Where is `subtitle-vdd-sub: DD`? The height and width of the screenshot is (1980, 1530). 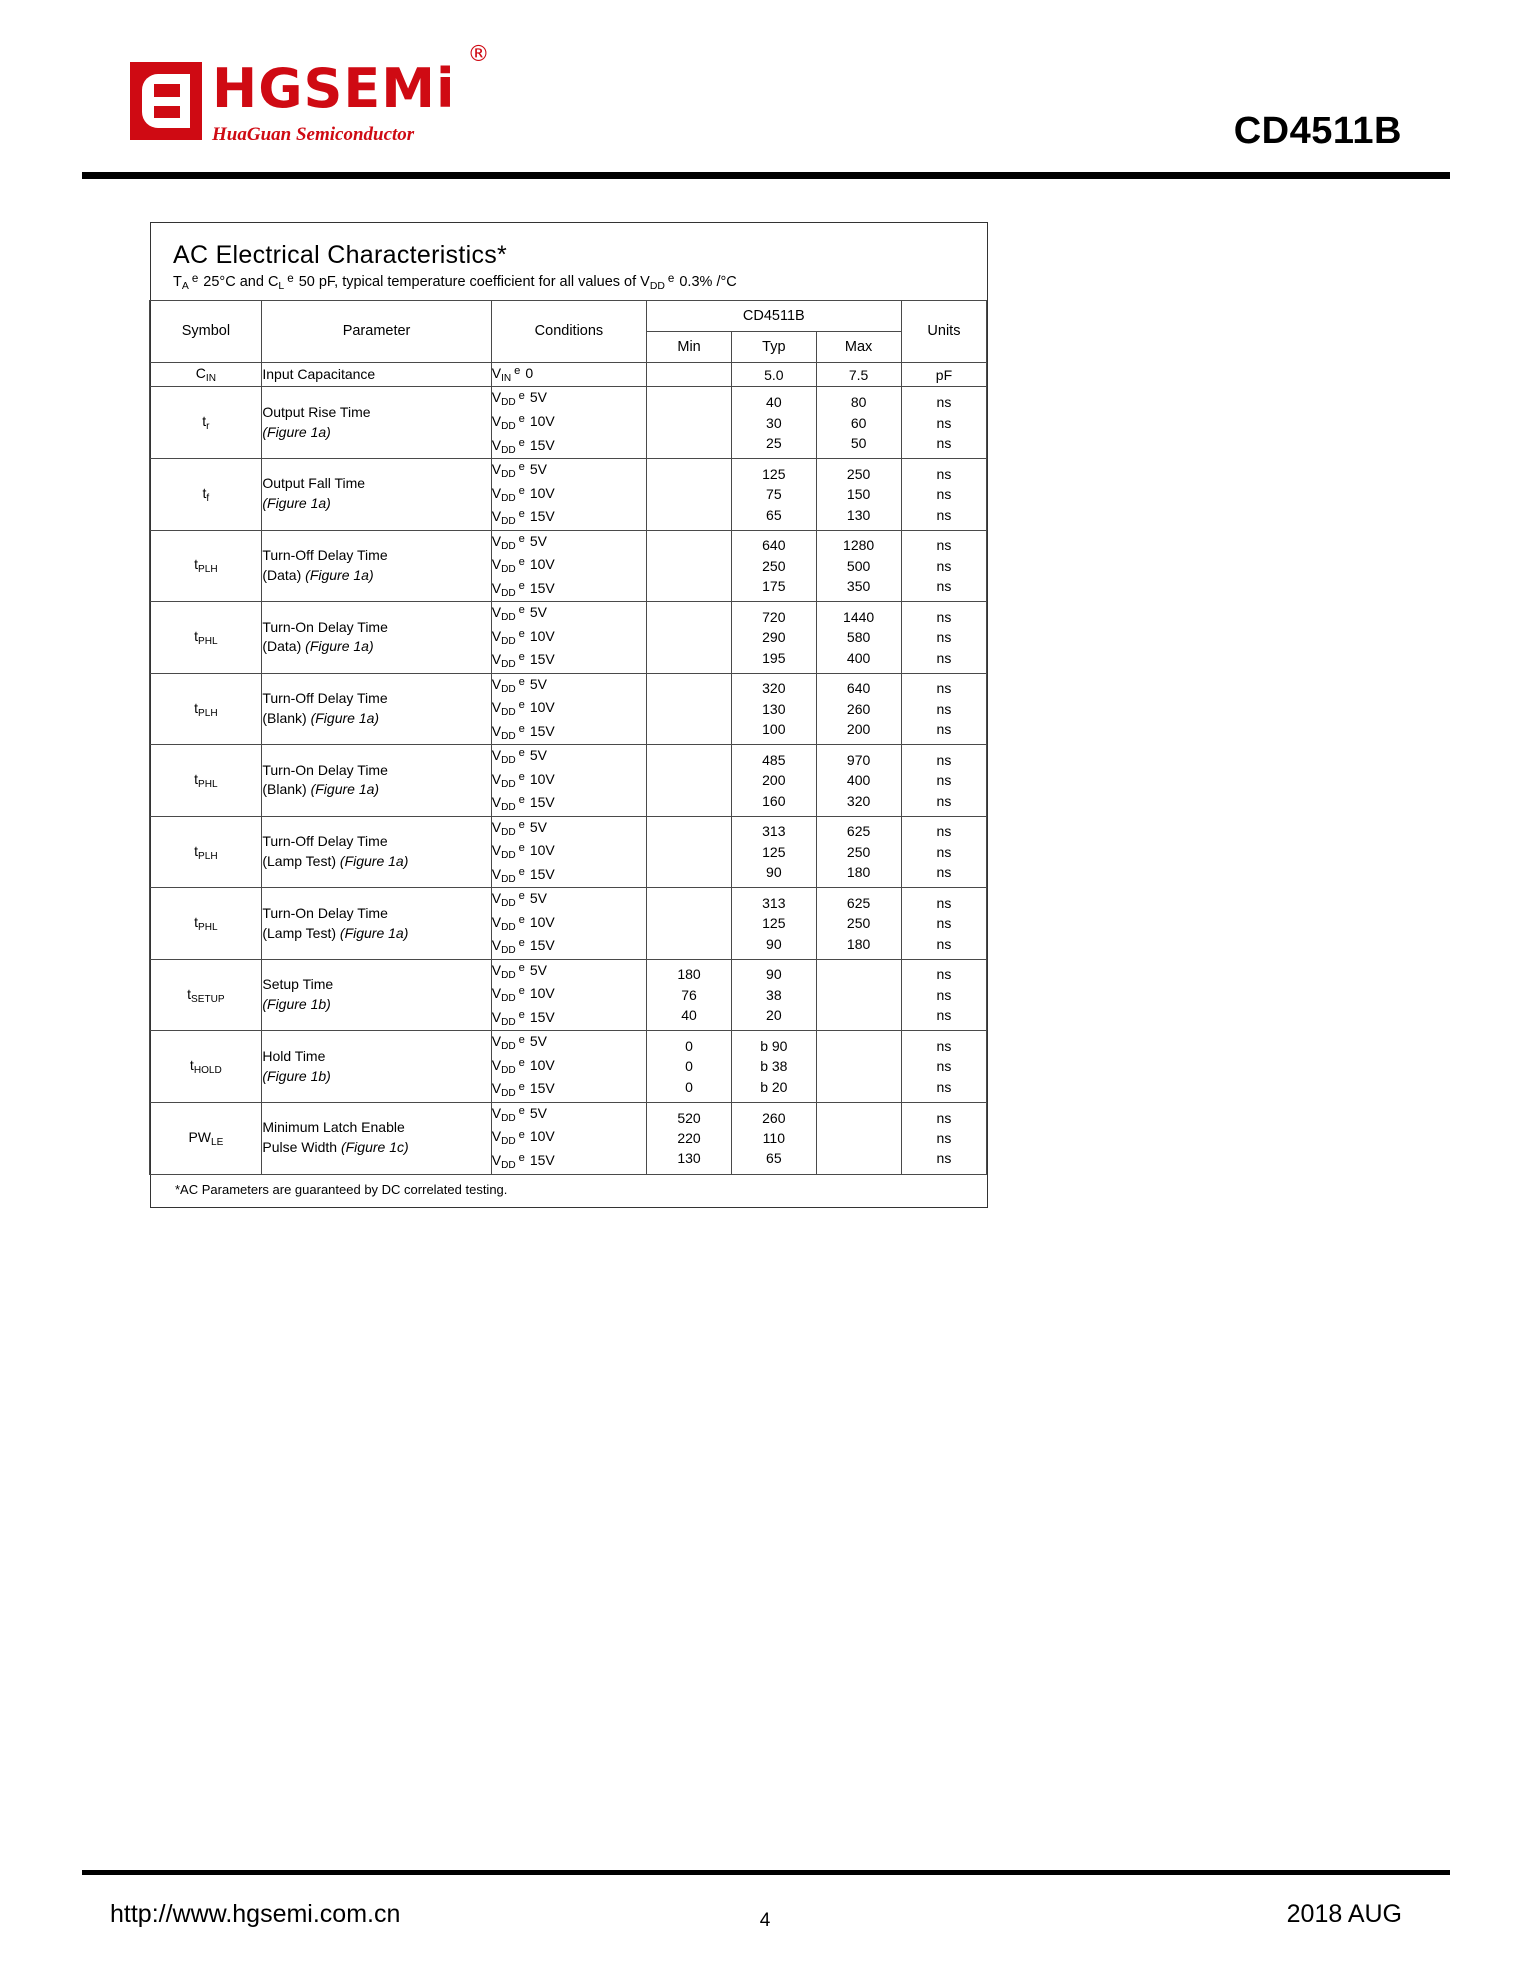 subtitle-vdd-sub: DD is located at coordinates (657, 286).